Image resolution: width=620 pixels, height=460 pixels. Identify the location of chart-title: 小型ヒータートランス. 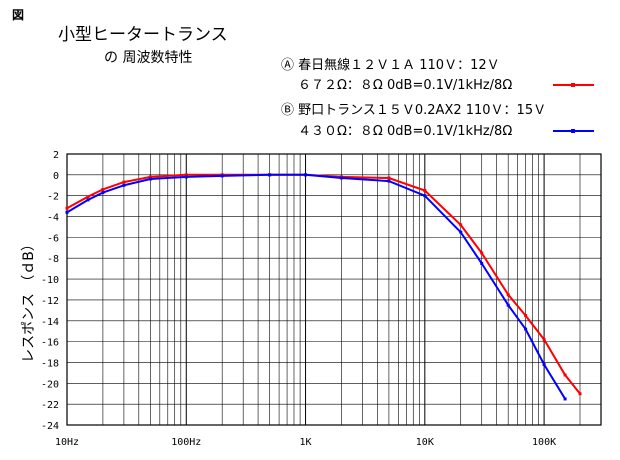
(143, 35).